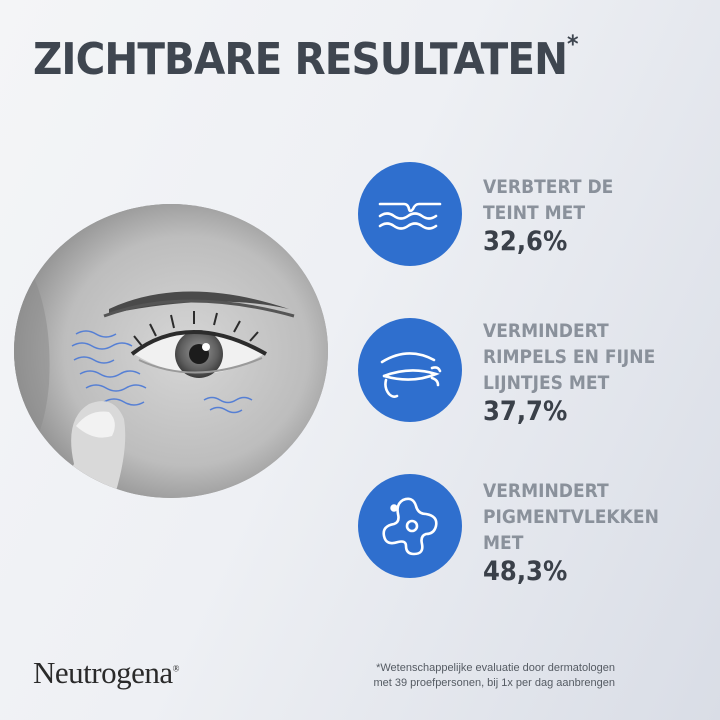 The image size is (720, 720). What do you see at coordinates (525, 241) in the screenshot?
I see `result-value: 32,6%` at bounding box center [525, 241].